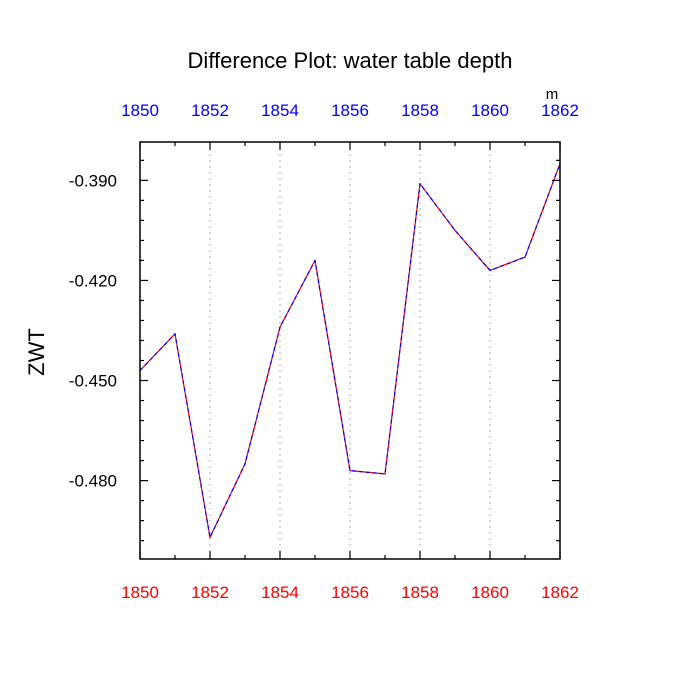 Image resolution: width=700 pixels, height=700 pixels. What do you see at coordinates (350, 592) in the screenshot?
I see `x-tick-label-bottom: 1856` at bounding box center [350, 592].